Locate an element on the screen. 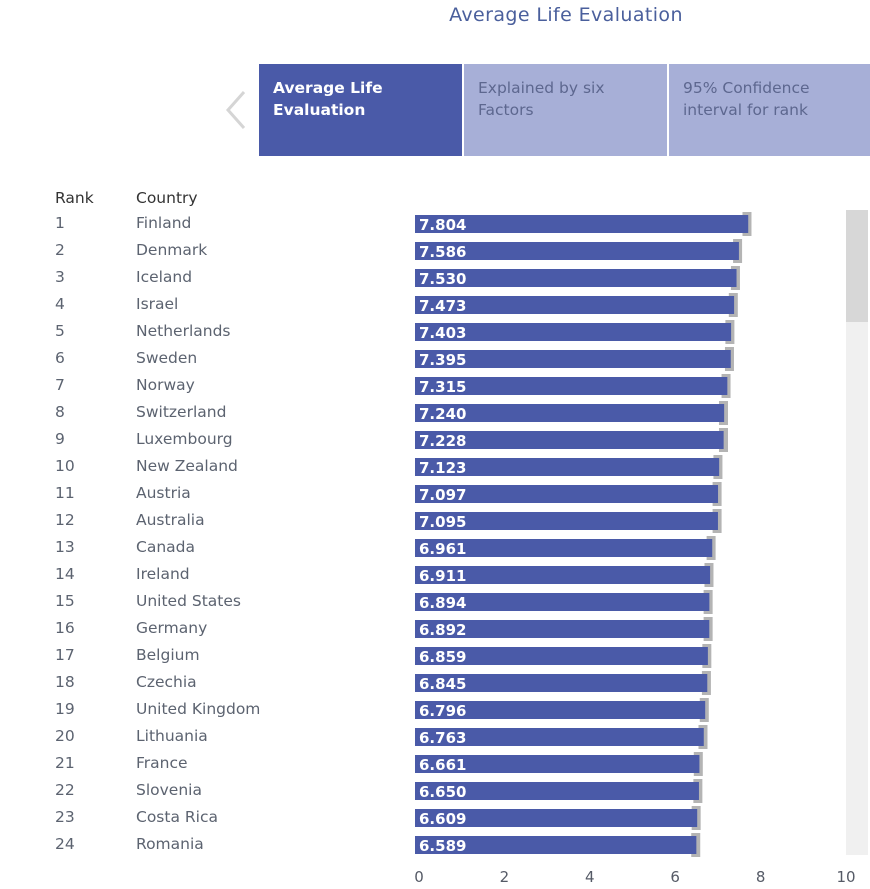 The image size is (870, 889). x-tick-label: 10 is located at coordinates (845, 877).